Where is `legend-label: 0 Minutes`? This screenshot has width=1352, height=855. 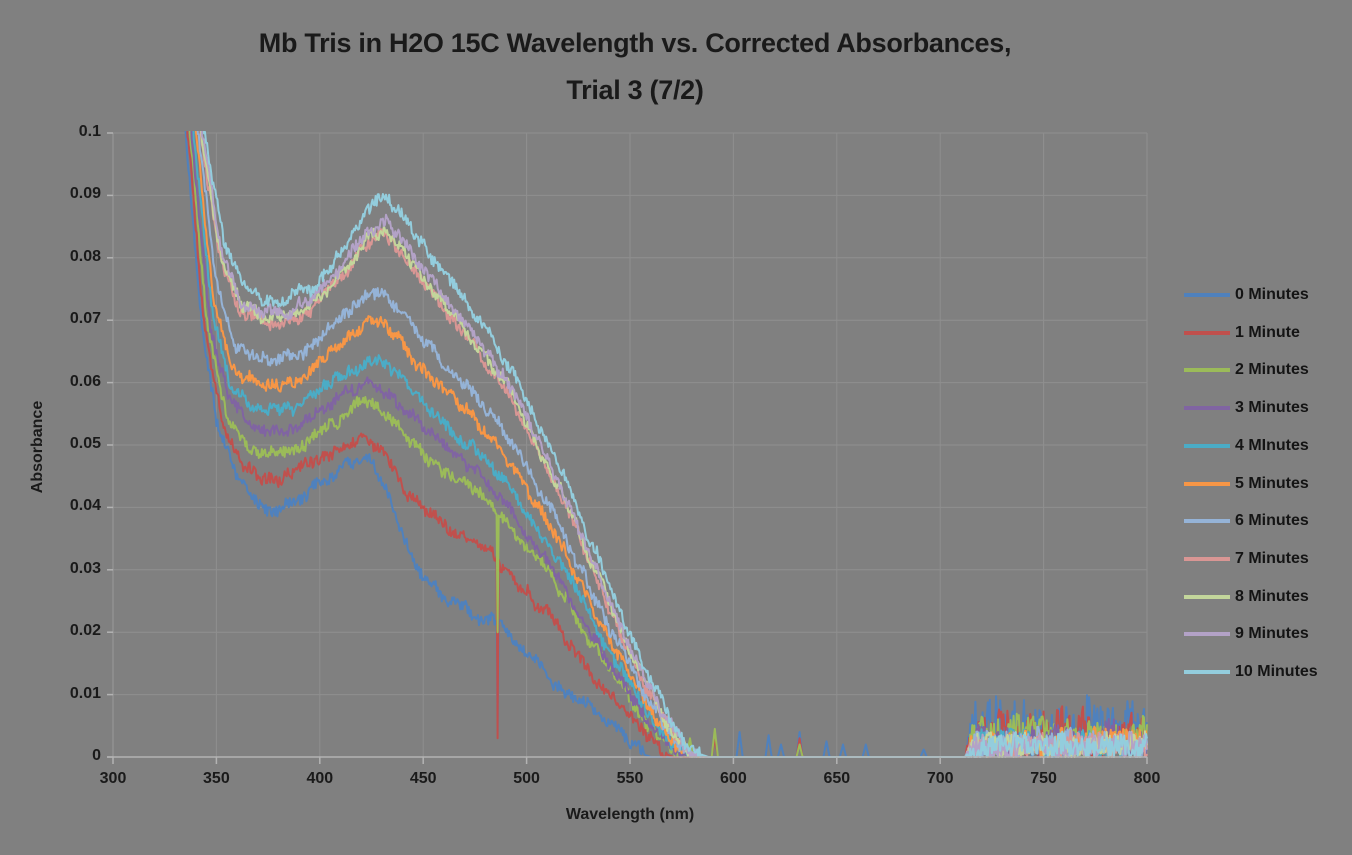 legend-label: 0 Minutes is located at coordinates (1272, 294).